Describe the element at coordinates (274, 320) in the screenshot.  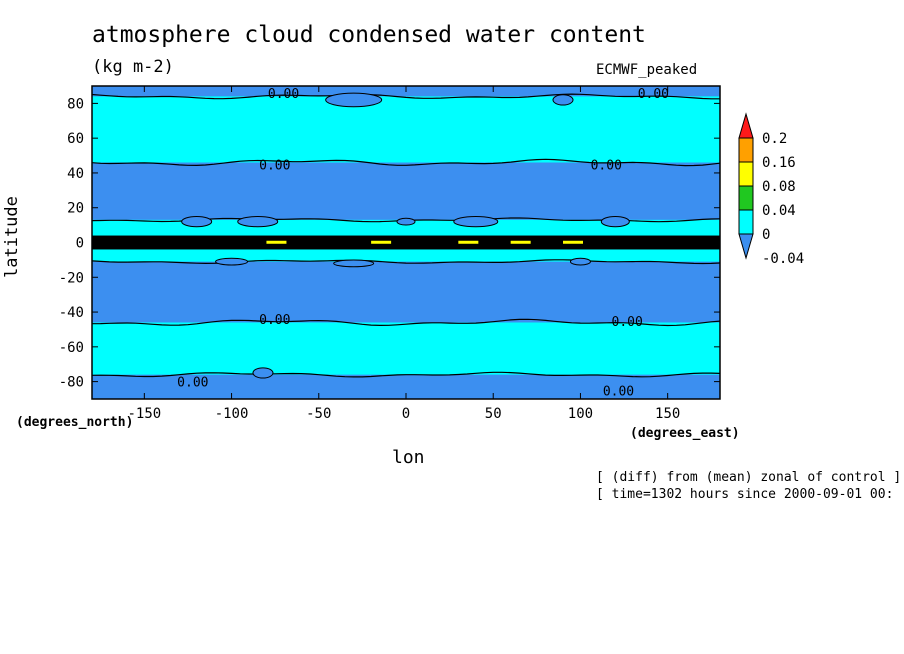
I see `contour-label-4: 0.00` at that location.